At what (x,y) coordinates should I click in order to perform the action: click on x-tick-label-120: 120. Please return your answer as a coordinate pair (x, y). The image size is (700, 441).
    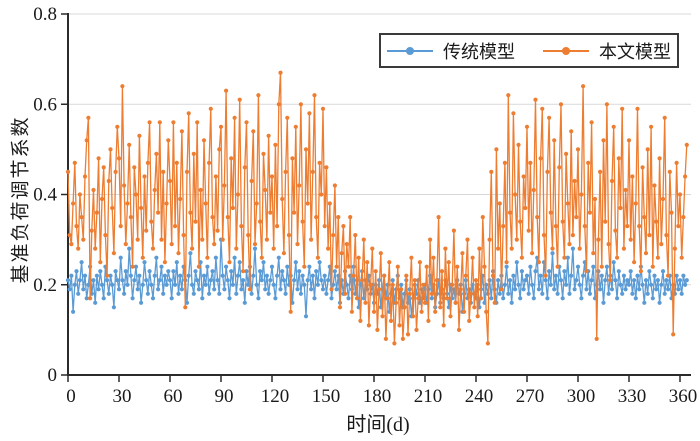
    Looking at the image, I should click on (275, 396).